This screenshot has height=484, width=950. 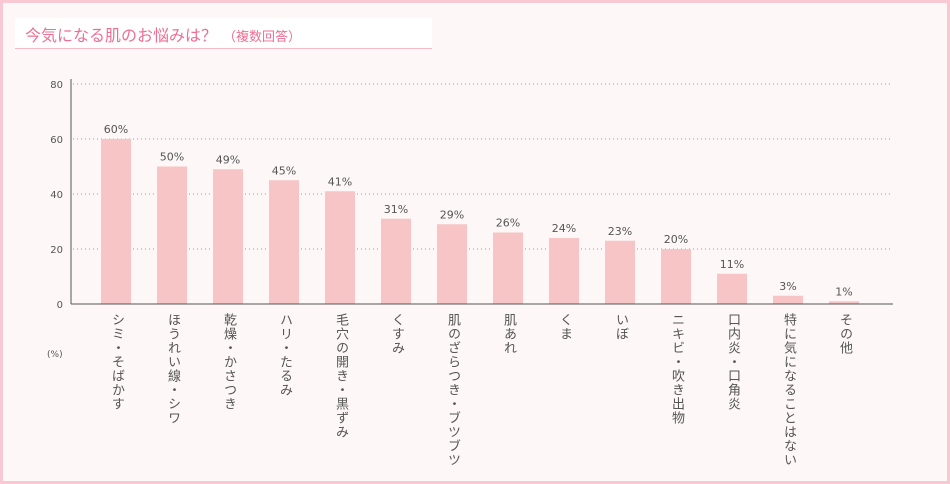 I want to click on y-axis-unit: (%), so click(x=55, y=355).